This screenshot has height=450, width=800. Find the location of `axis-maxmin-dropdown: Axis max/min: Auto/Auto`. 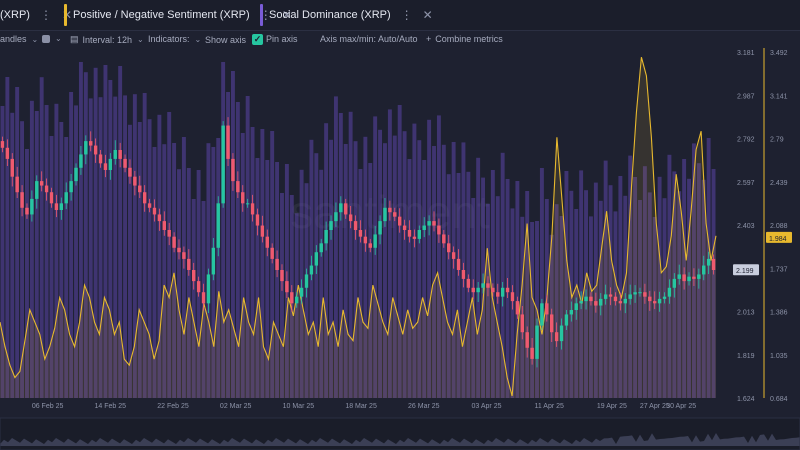

axis-maxmin-dropdown: Axis max/min: Auto/Auto is located at coordinates (369, 39).